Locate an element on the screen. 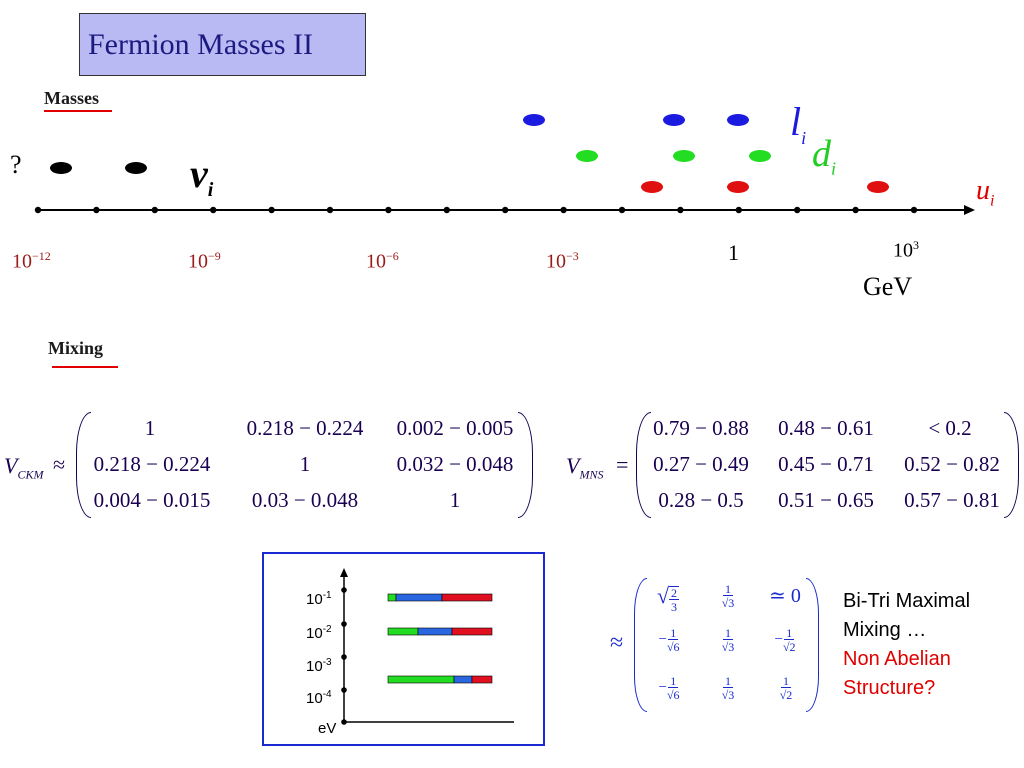 The height and width of the screenshot is (768, 1024). mns-cell: 0.51 − 0.65 is located at coordinates (826, 500).